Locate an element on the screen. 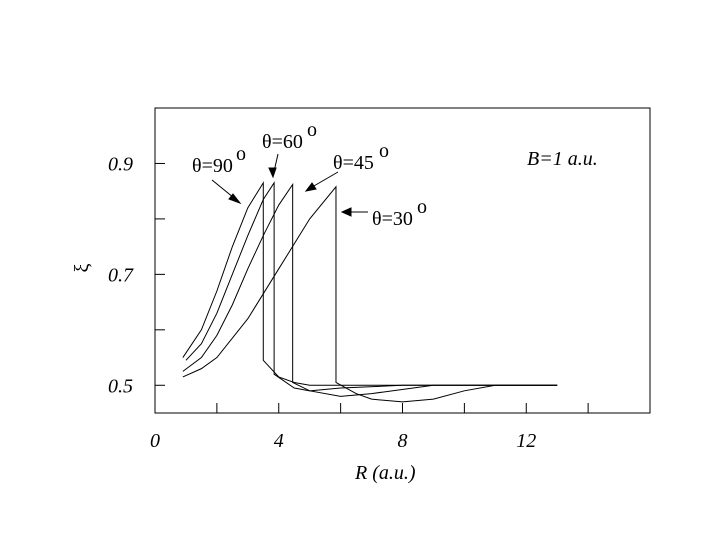 The image size is (717, 554). annotation: θ=90 is located at coordinates (212, 166).